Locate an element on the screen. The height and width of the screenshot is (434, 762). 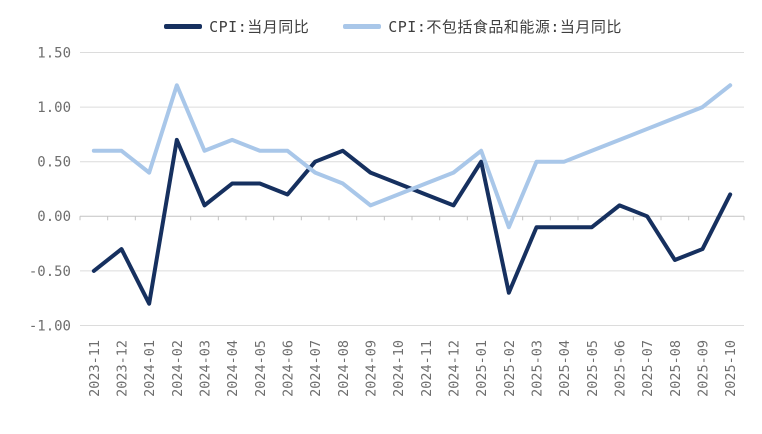
y-tick-label: 1.00 is located at coordinates (54, 108).